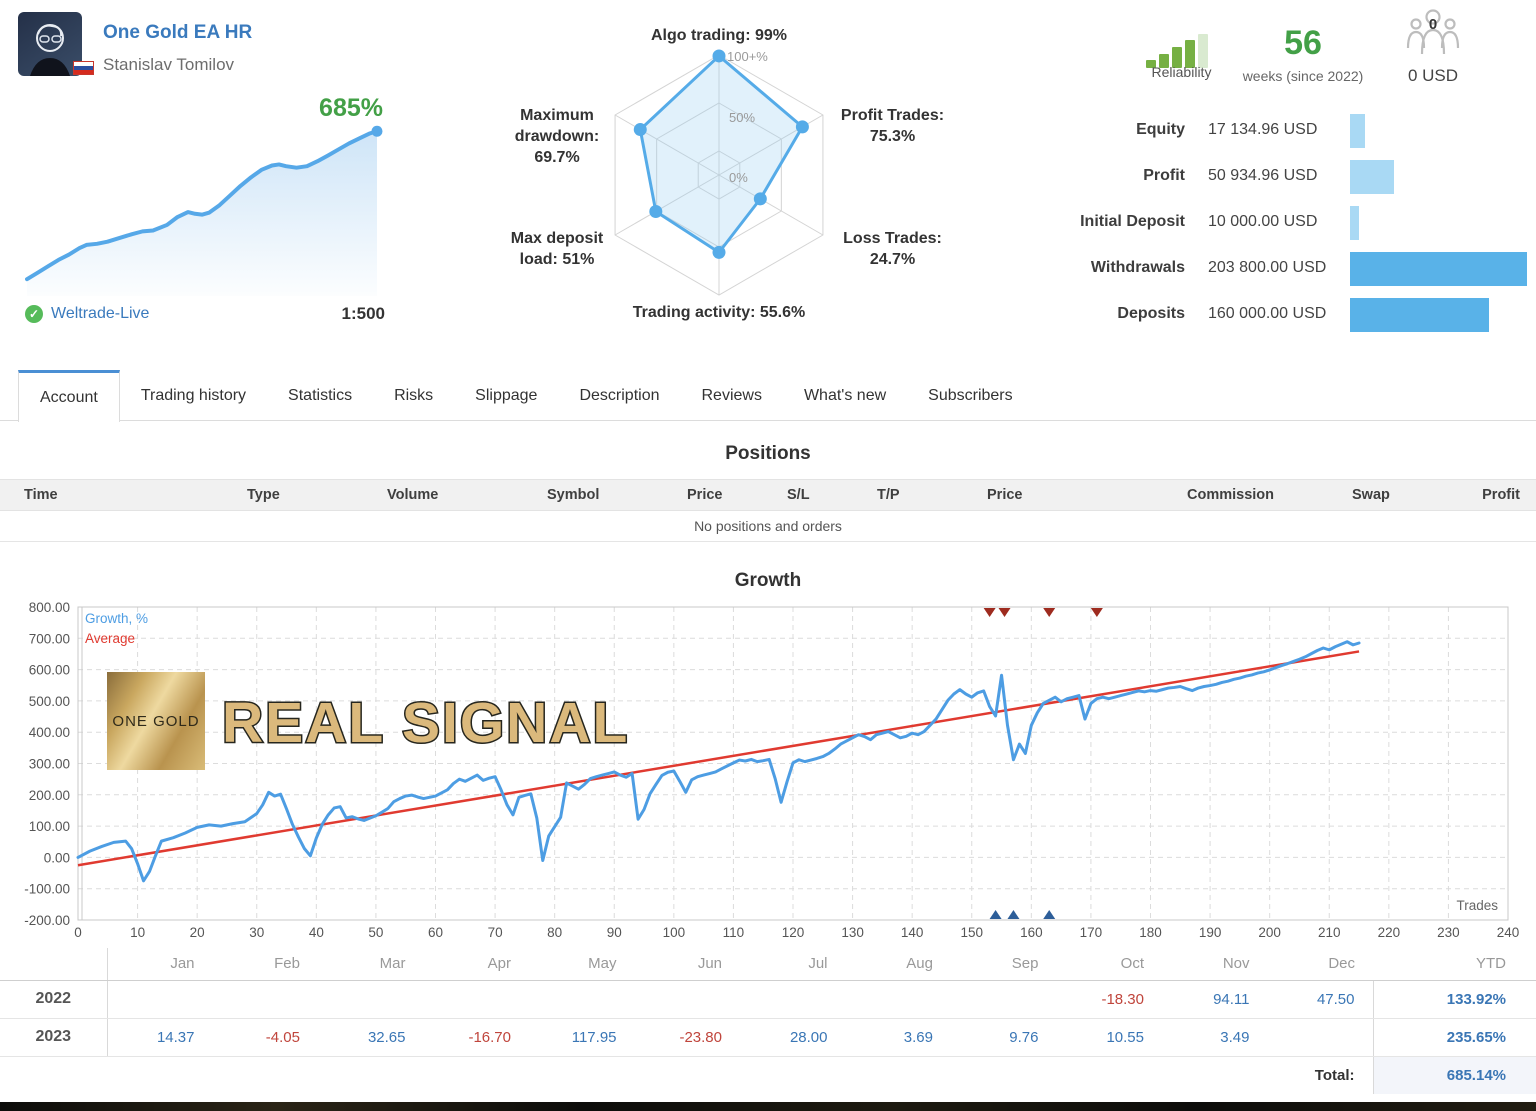 The image size is (1536, 1111). What do you see at coordinates (1269, 932) in the screenshot?
I see `svg-text: 200` at bounding box center [1269, 932].